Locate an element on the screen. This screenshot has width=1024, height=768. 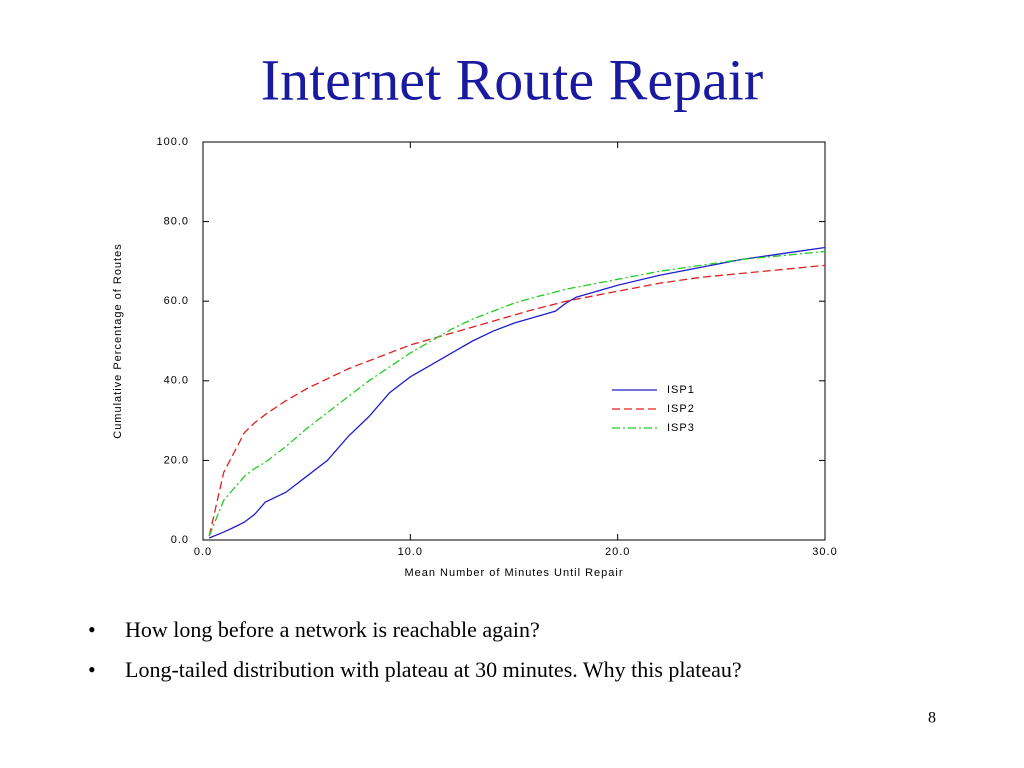
y-tick-label: 100.0 is located at coordinates (172, 142).